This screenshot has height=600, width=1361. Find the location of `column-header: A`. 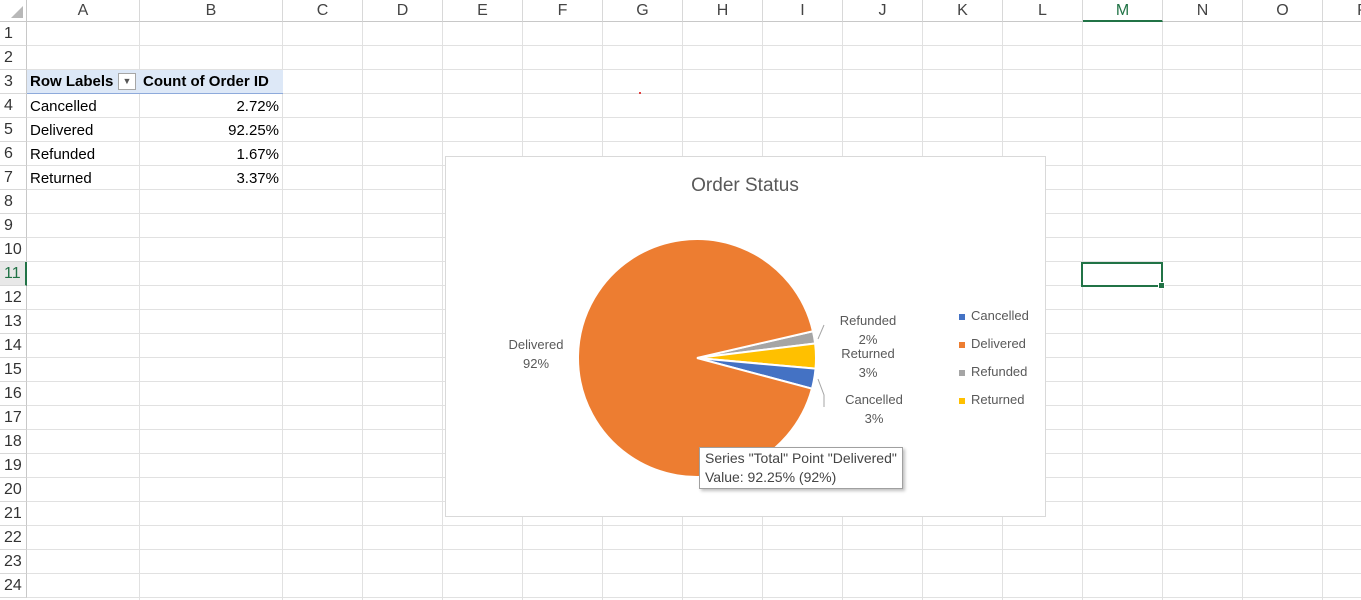

column-header: A is located at coordinates (83, 11).